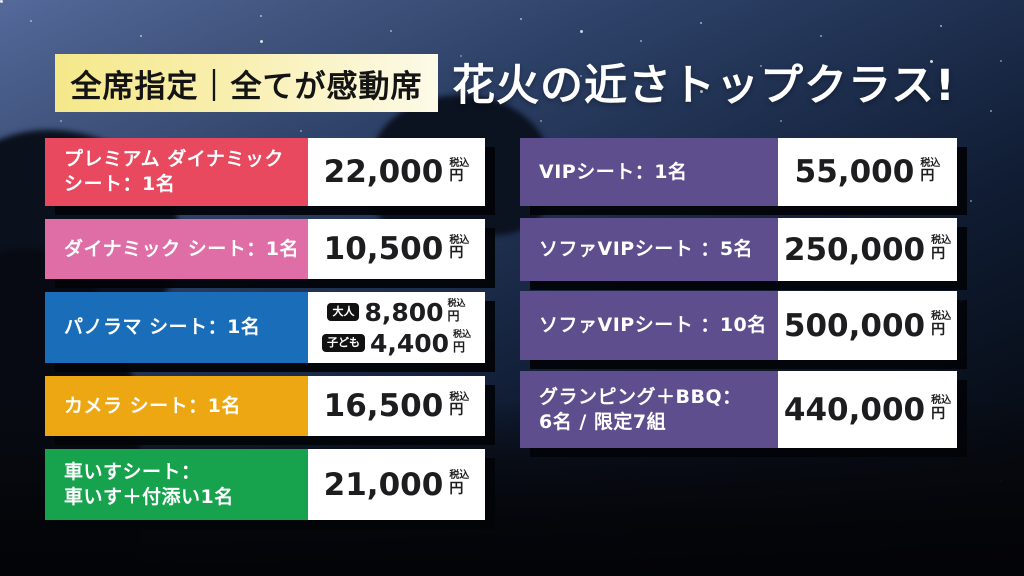  I want to click on price-cell: 250,000 税込 円, so click(867, 249).